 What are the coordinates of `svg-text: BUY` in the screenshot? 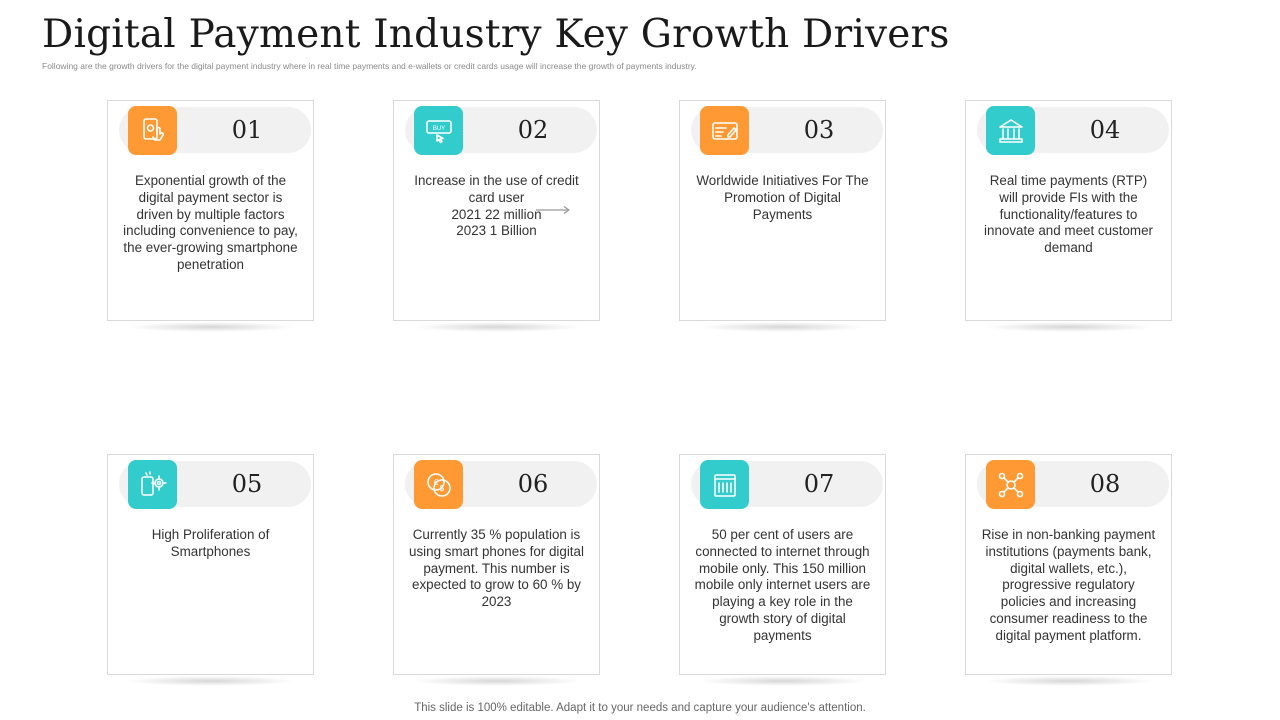 It's located at (438, 129).